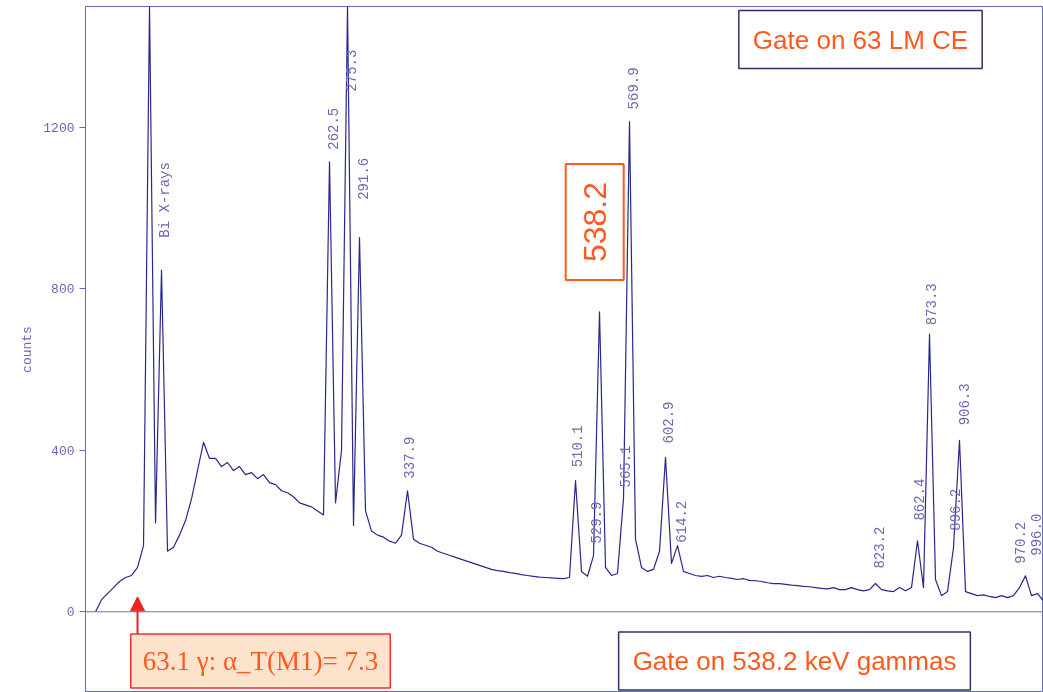 This screenshot has width=1043, height=692. I want to click on y-tick-label: 800, so click(63, 290).